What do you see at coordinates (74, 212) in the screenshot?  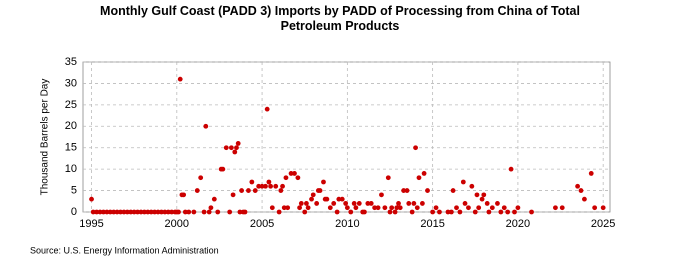 I see `y-tick-label: 0` at bounding box center [74, 212].